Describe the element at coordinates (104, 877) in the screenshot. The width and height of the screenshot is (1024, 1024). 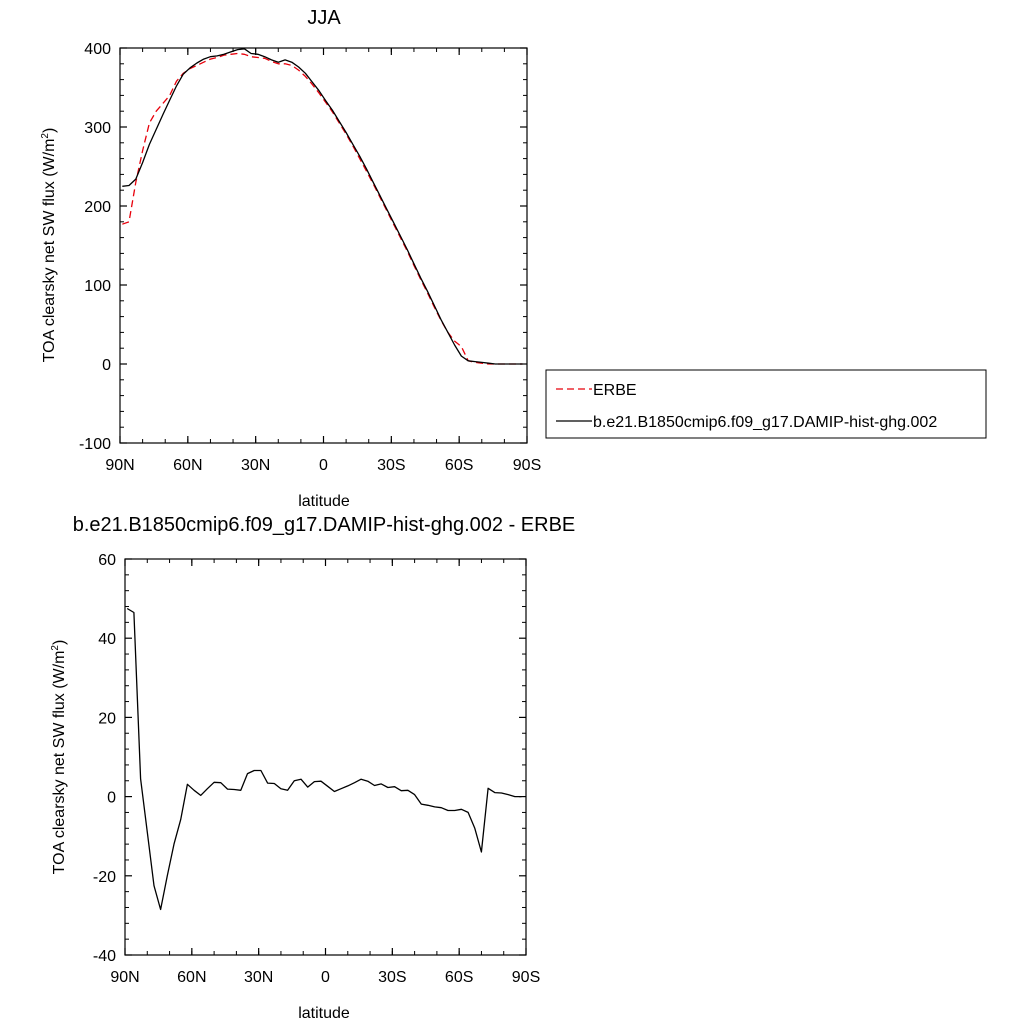
I see `bottom-y-tick-label: -20` at that location.